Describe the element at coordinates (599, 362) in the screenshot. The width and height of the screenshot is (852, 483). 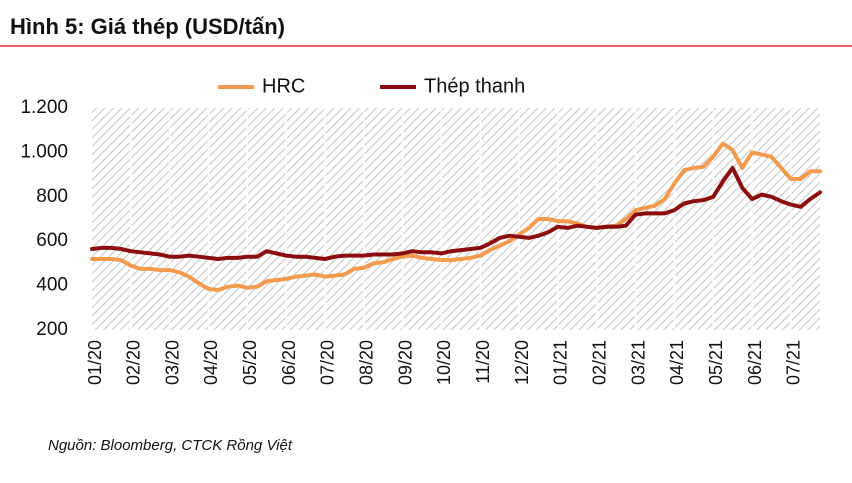
I see `x-tick-label: 02/21` at that location.